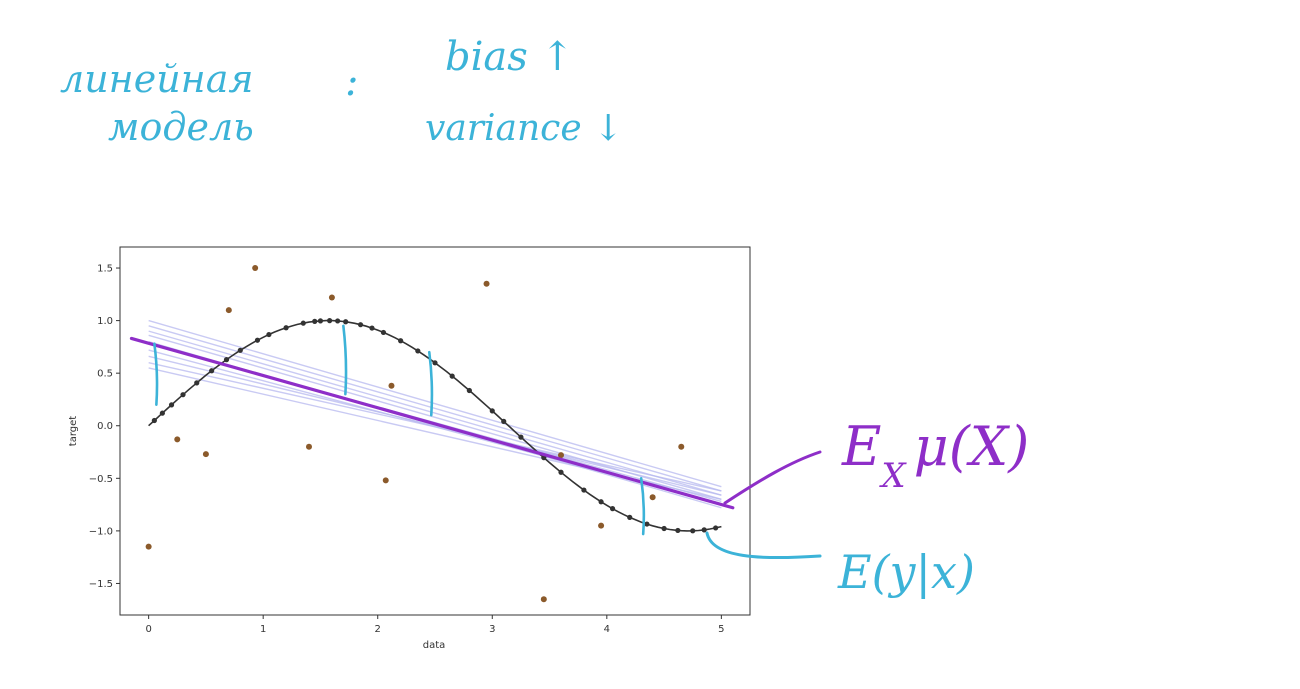 The width and height of the screenshot is (1300, 689). What do you see at coordinates (148, 629) in the screenshot?
I see `x-tick-label: 0` at bounding box center [148, 629].